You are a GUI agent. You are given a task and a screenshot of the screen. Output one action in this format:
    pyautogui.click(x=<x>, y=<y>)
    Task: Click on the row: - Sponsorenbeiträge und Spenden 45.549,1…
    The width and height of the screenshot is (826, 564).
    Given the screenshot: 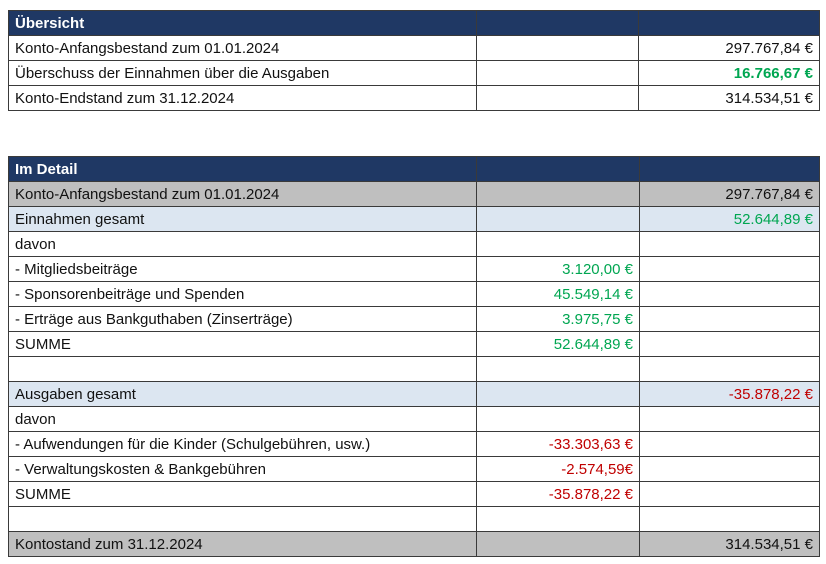 What is the action you would take?
    pyautogui.click(x=414, y=294)
    